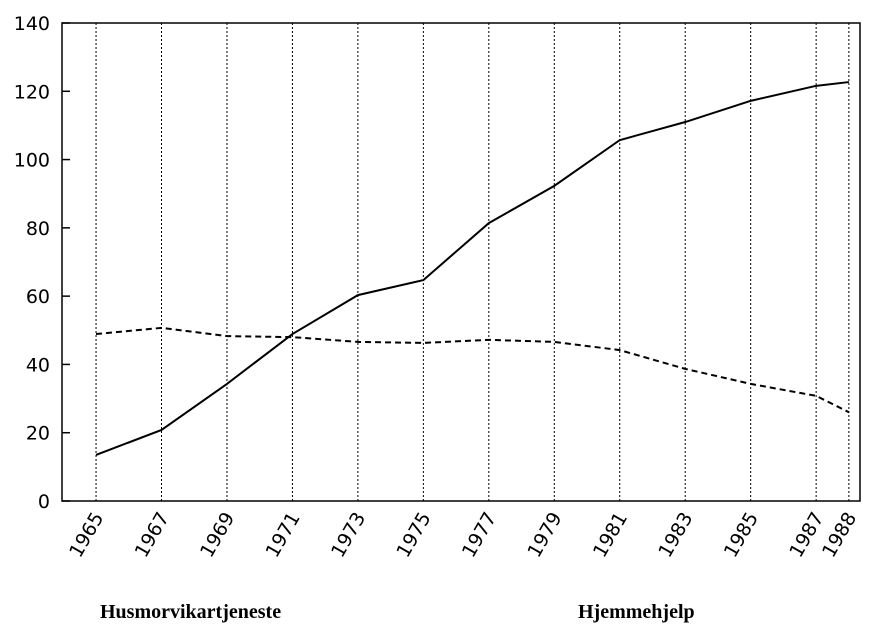  Describe the element at coordinates (479, 535) in the screenshot. I see `x-tick-label: 1977` at that location.